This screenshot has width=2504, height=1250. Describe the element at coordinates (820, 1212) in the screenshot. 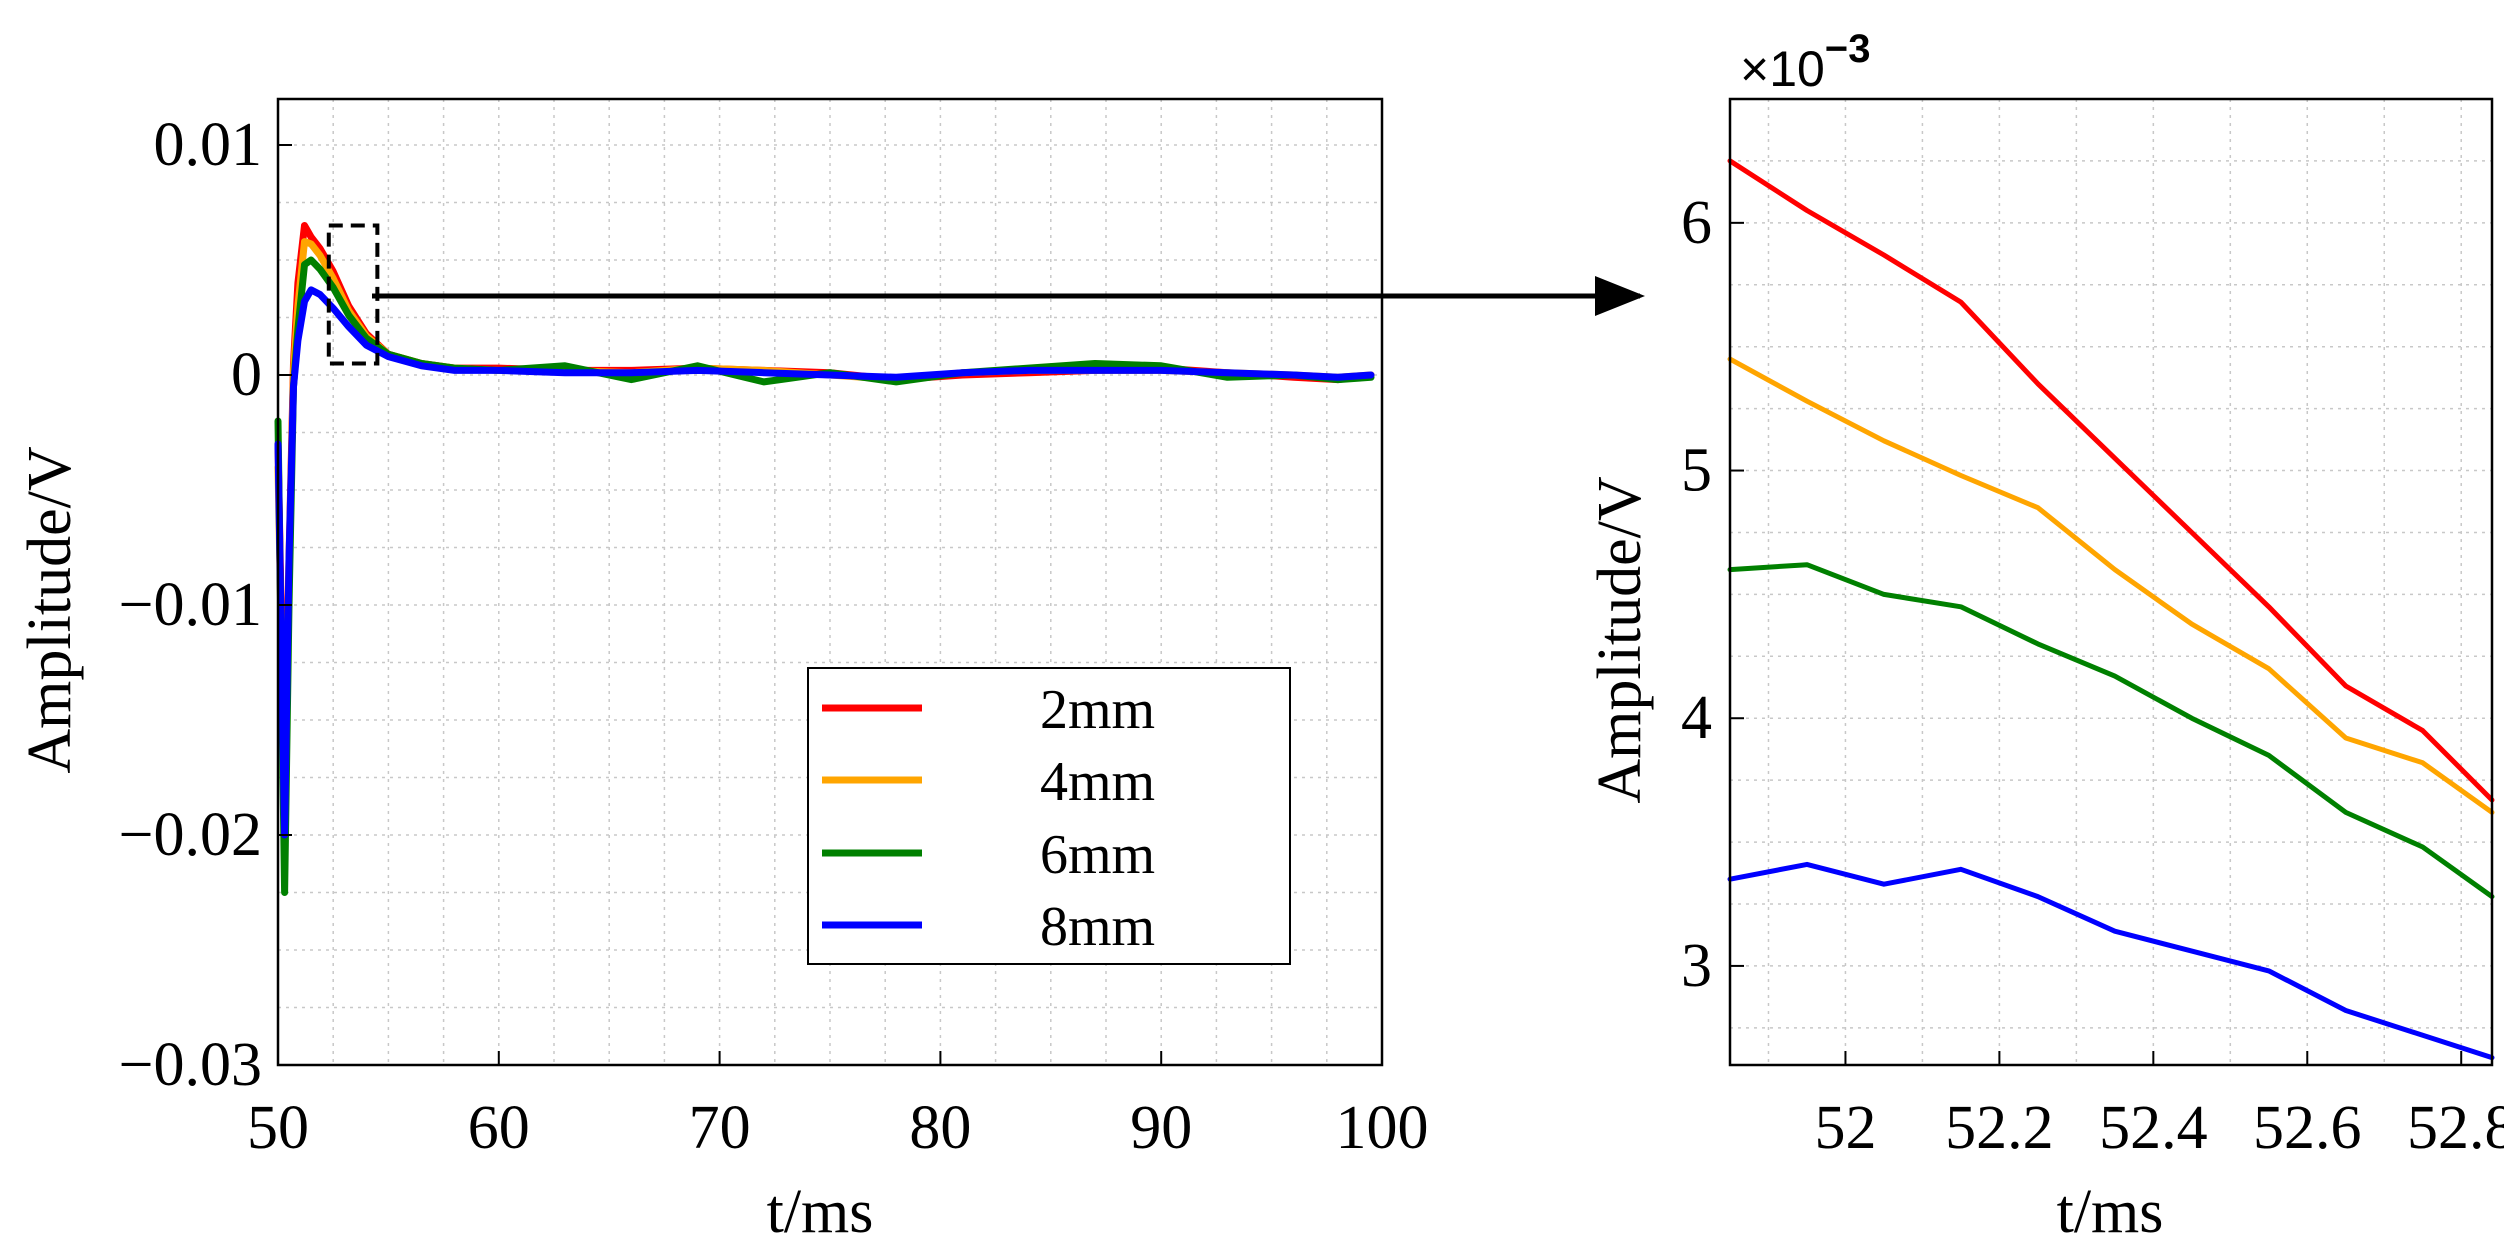

I see `main-x-axis-label: t/ms` at that location.